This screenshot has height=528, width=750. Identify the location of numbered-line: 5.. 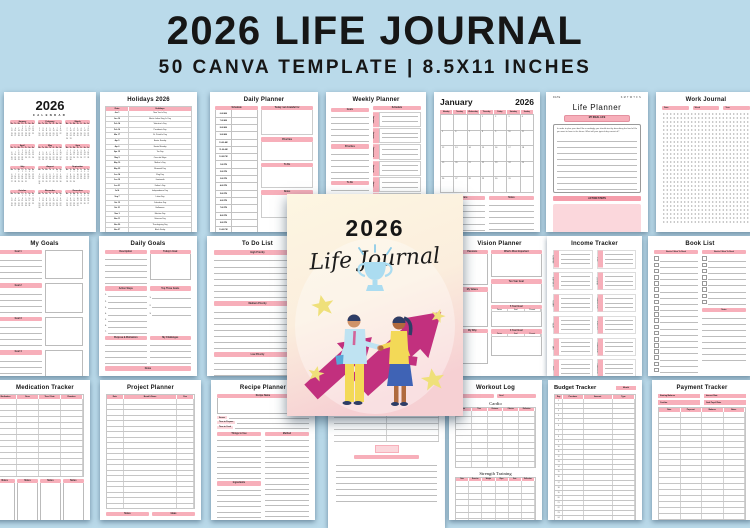
(126, 319).